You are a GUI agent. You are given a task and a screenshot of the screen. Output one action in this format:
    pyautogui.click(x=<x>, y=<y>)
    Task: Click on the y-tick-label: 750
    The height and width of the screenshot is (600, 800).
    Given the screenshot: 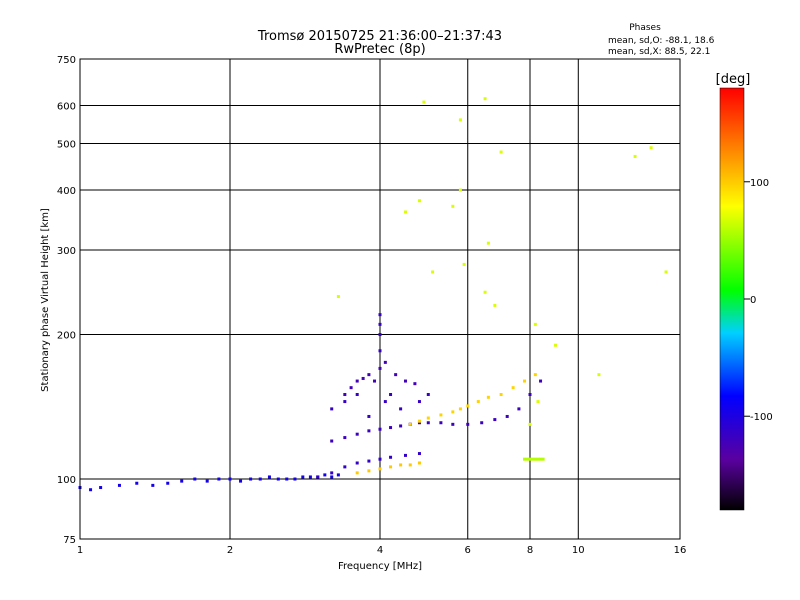 What is the action you would take?
    pyautogui.click(x=66, y=60)
    